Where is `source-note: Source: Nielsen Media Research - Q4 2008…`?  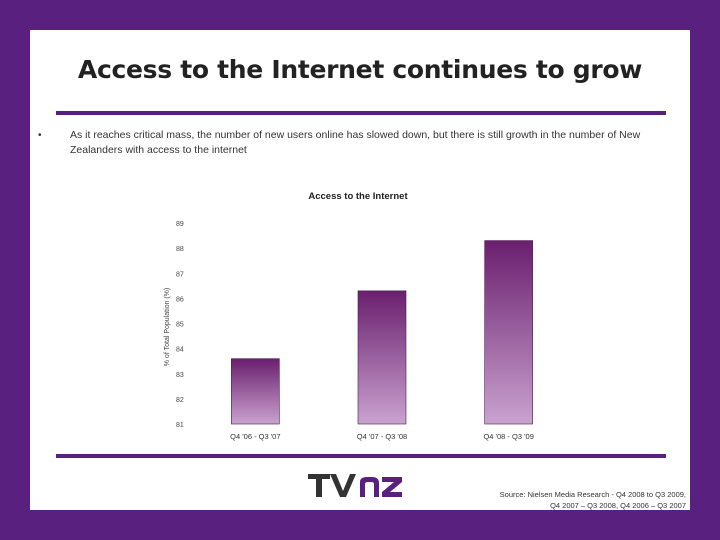 source-note: Source: Nielsen Media Research - Q4 2008… is located at coordinates (556, 500).